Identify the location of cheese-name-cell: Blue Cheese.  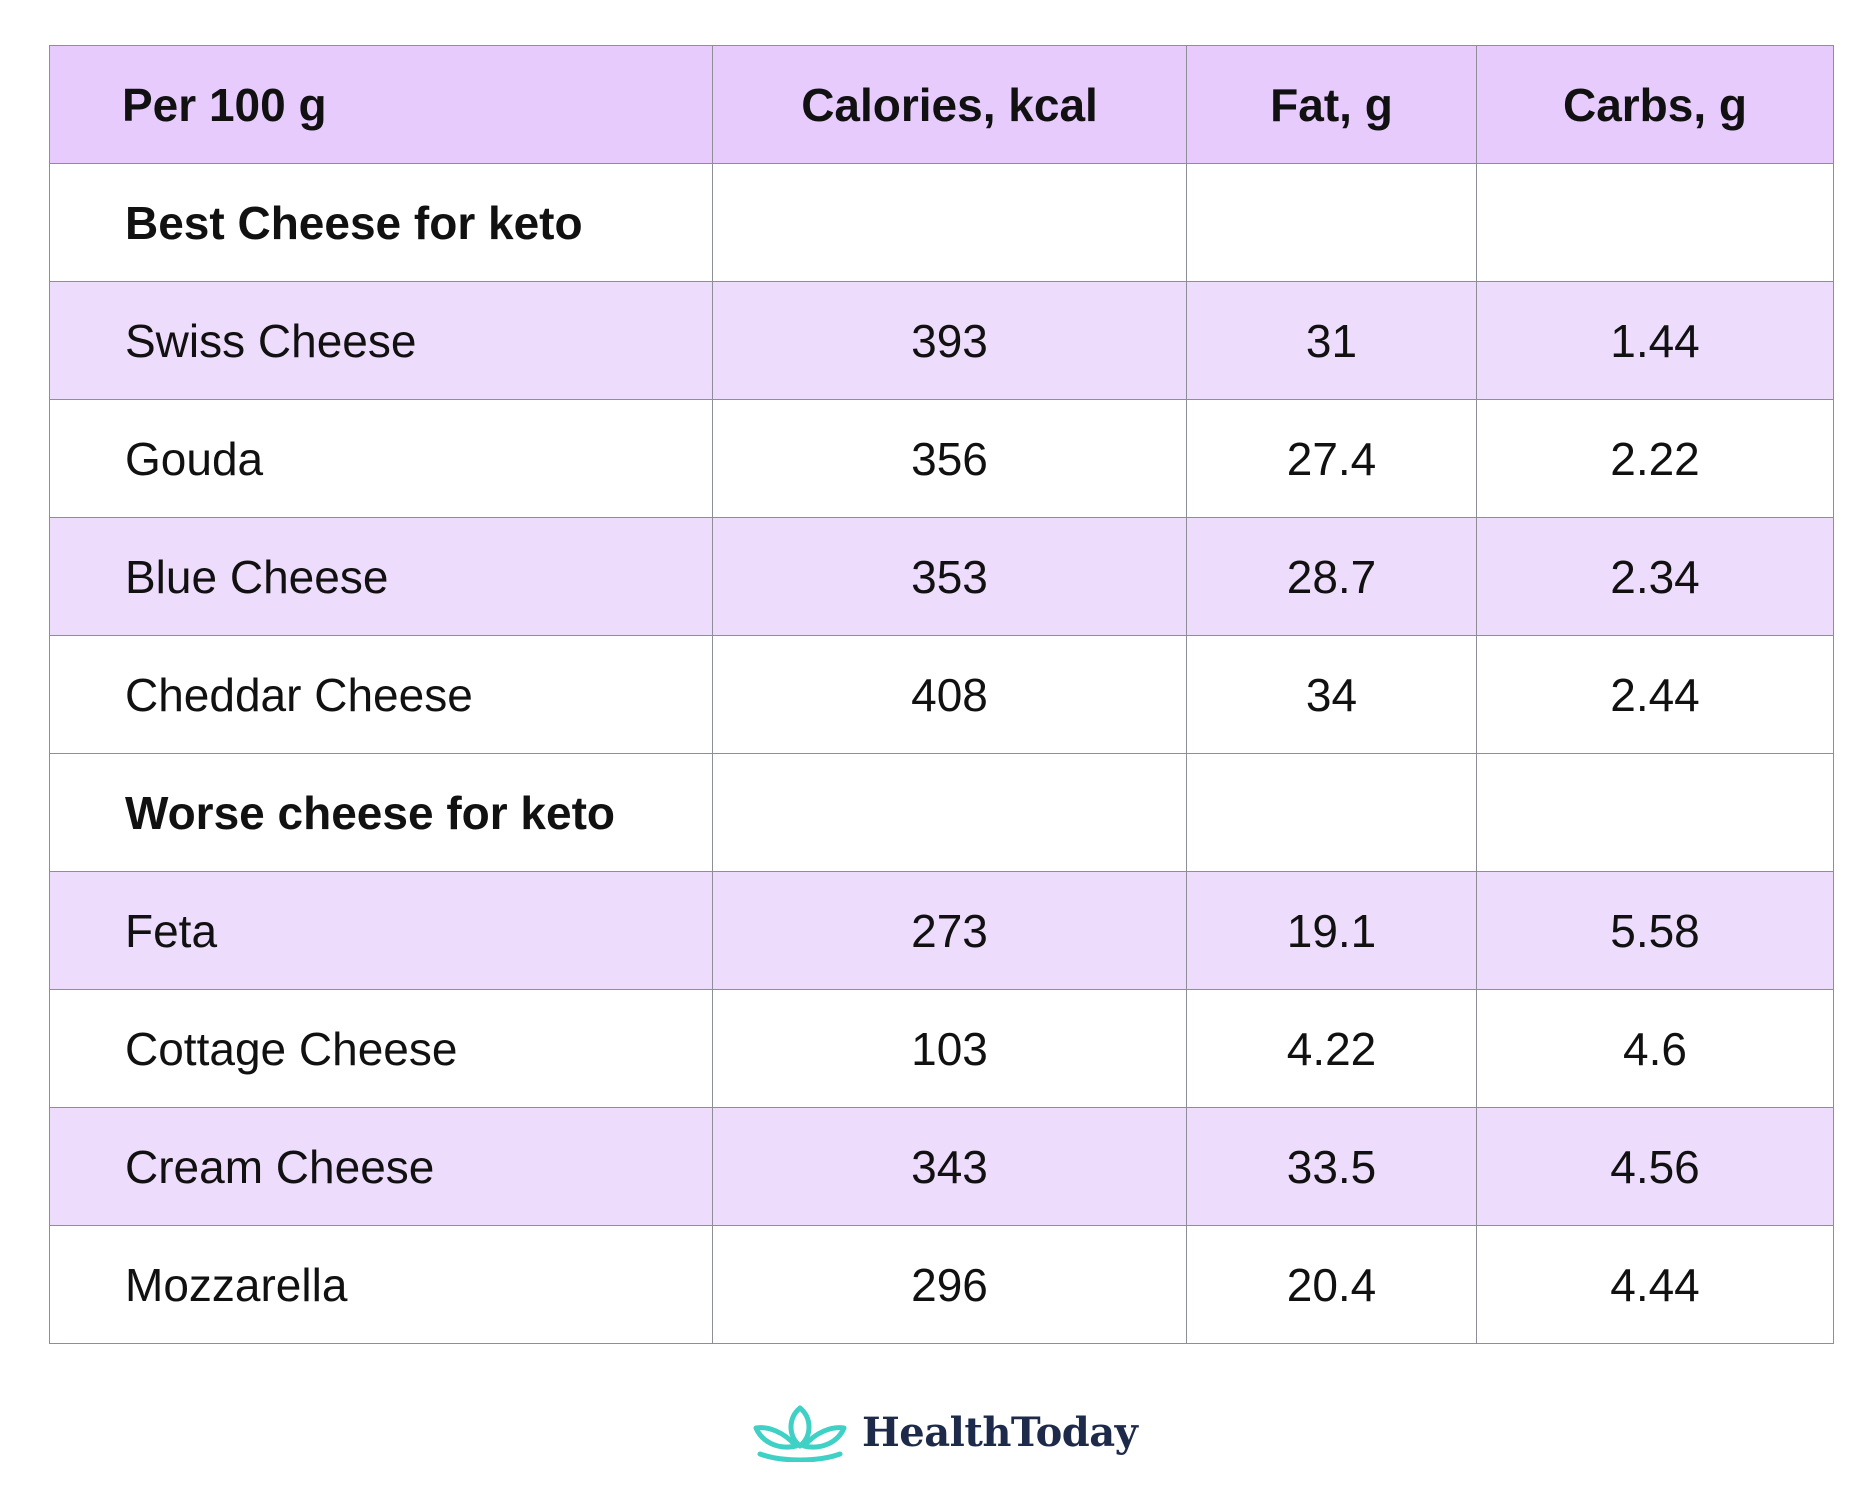
(381, 576).